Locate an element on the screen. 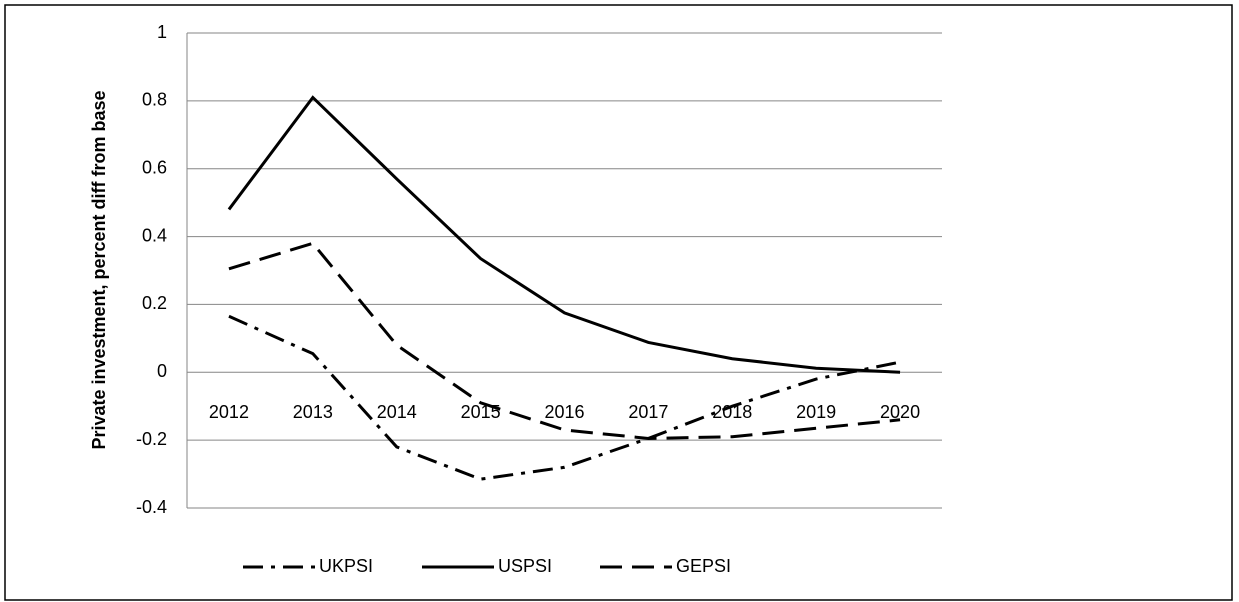 The height and width of the screenshot is (602, 1239). x-tick-label: 2017 is located at coordinates (648, 412).